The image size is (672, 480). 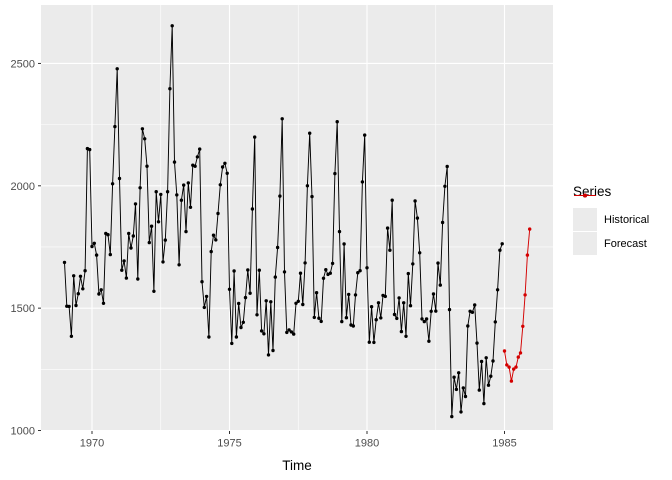 I want to click on legend: Series Historical Forecast, so click(x=611, y=220).